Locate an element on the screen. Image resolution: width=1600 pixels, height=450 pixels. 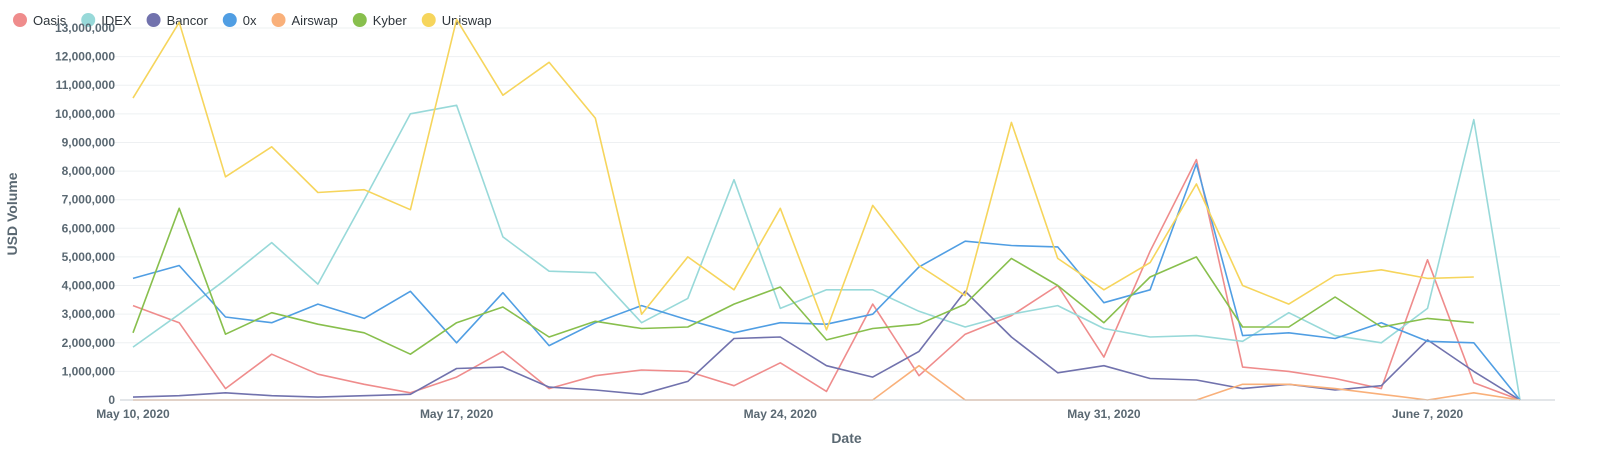
y-tick-label: 6,000,000 is located at coordinates (89, 228).